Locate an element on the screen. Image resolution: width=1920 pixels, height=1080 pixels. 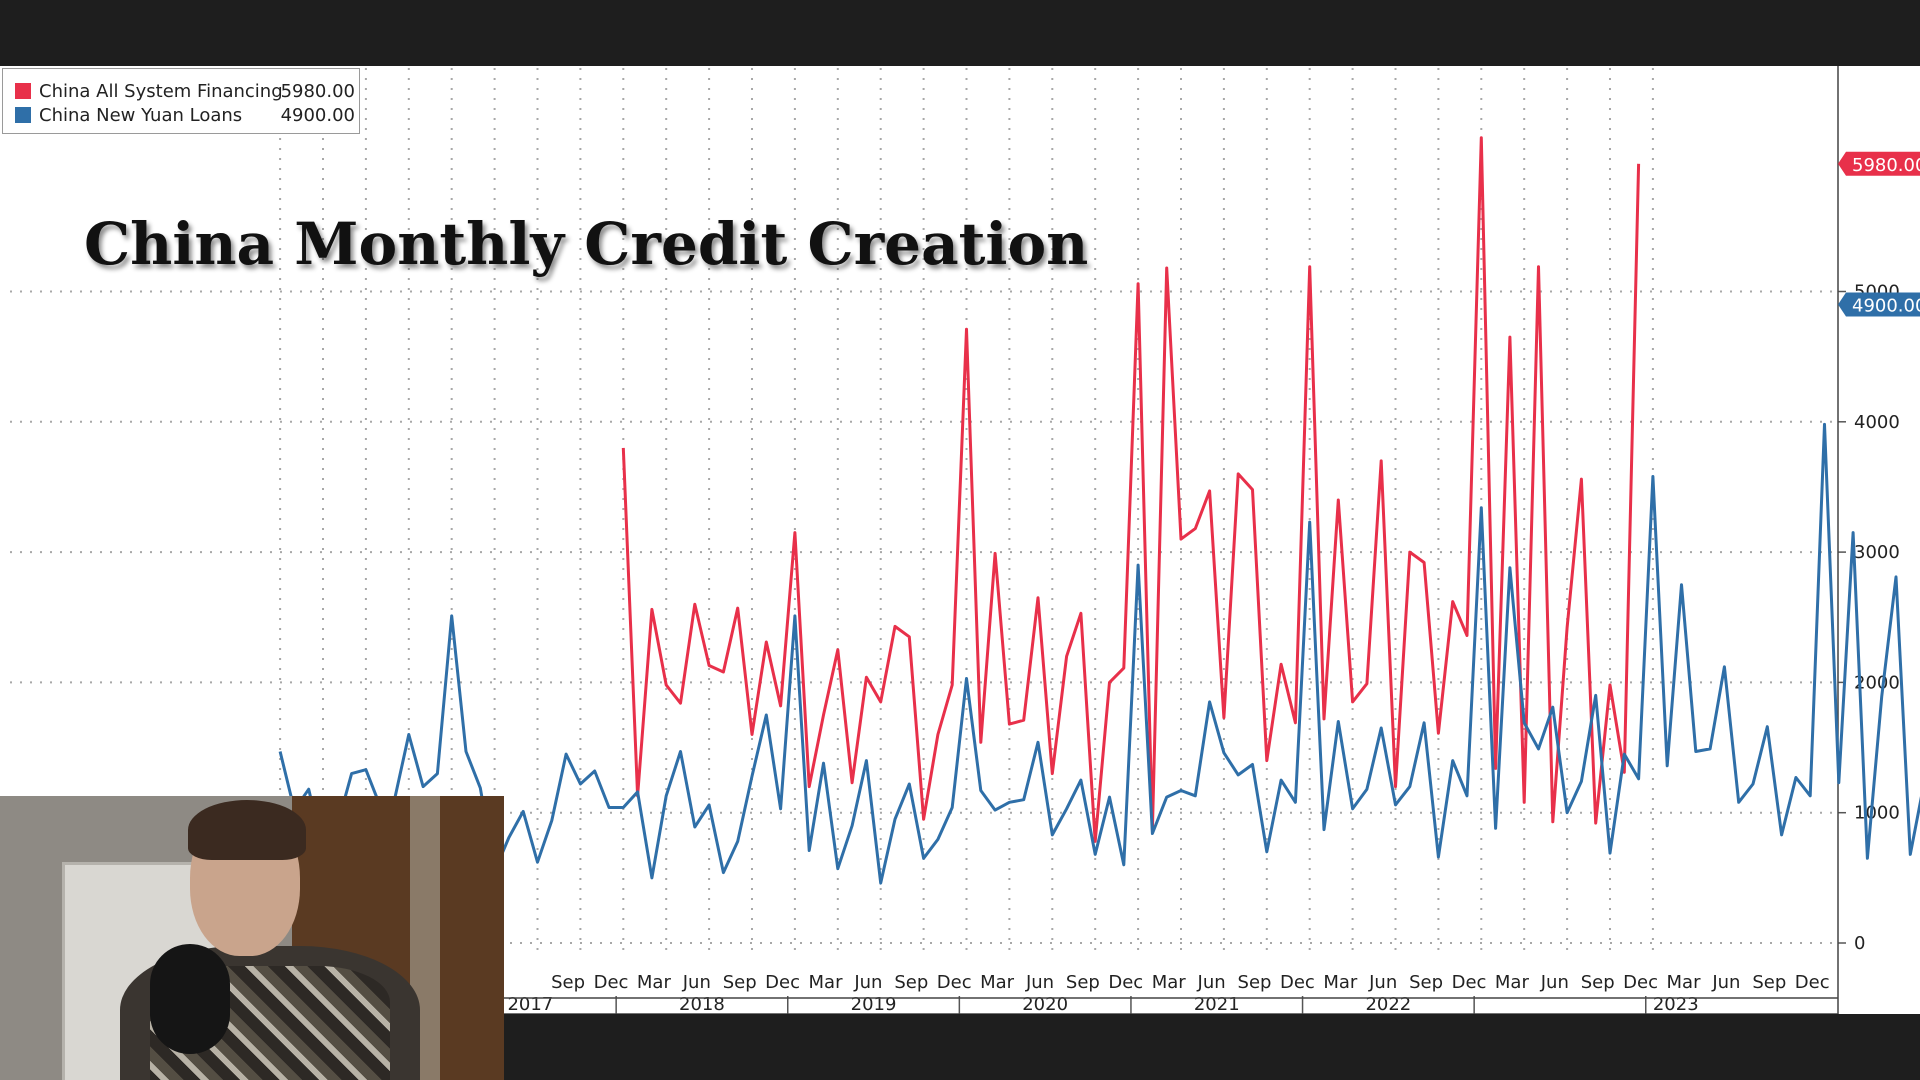
value-labels: 5980.00 4900.00 is located at coordinates (1879, 234).